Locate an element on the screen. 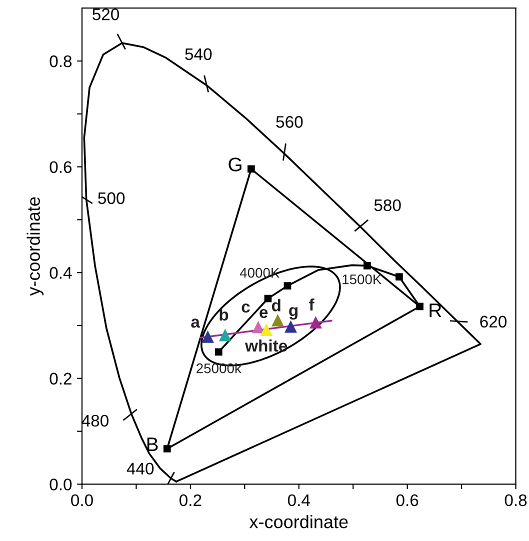 This screenshot has height=541, width=529. series-label: b is located at coordinates (224, 314).